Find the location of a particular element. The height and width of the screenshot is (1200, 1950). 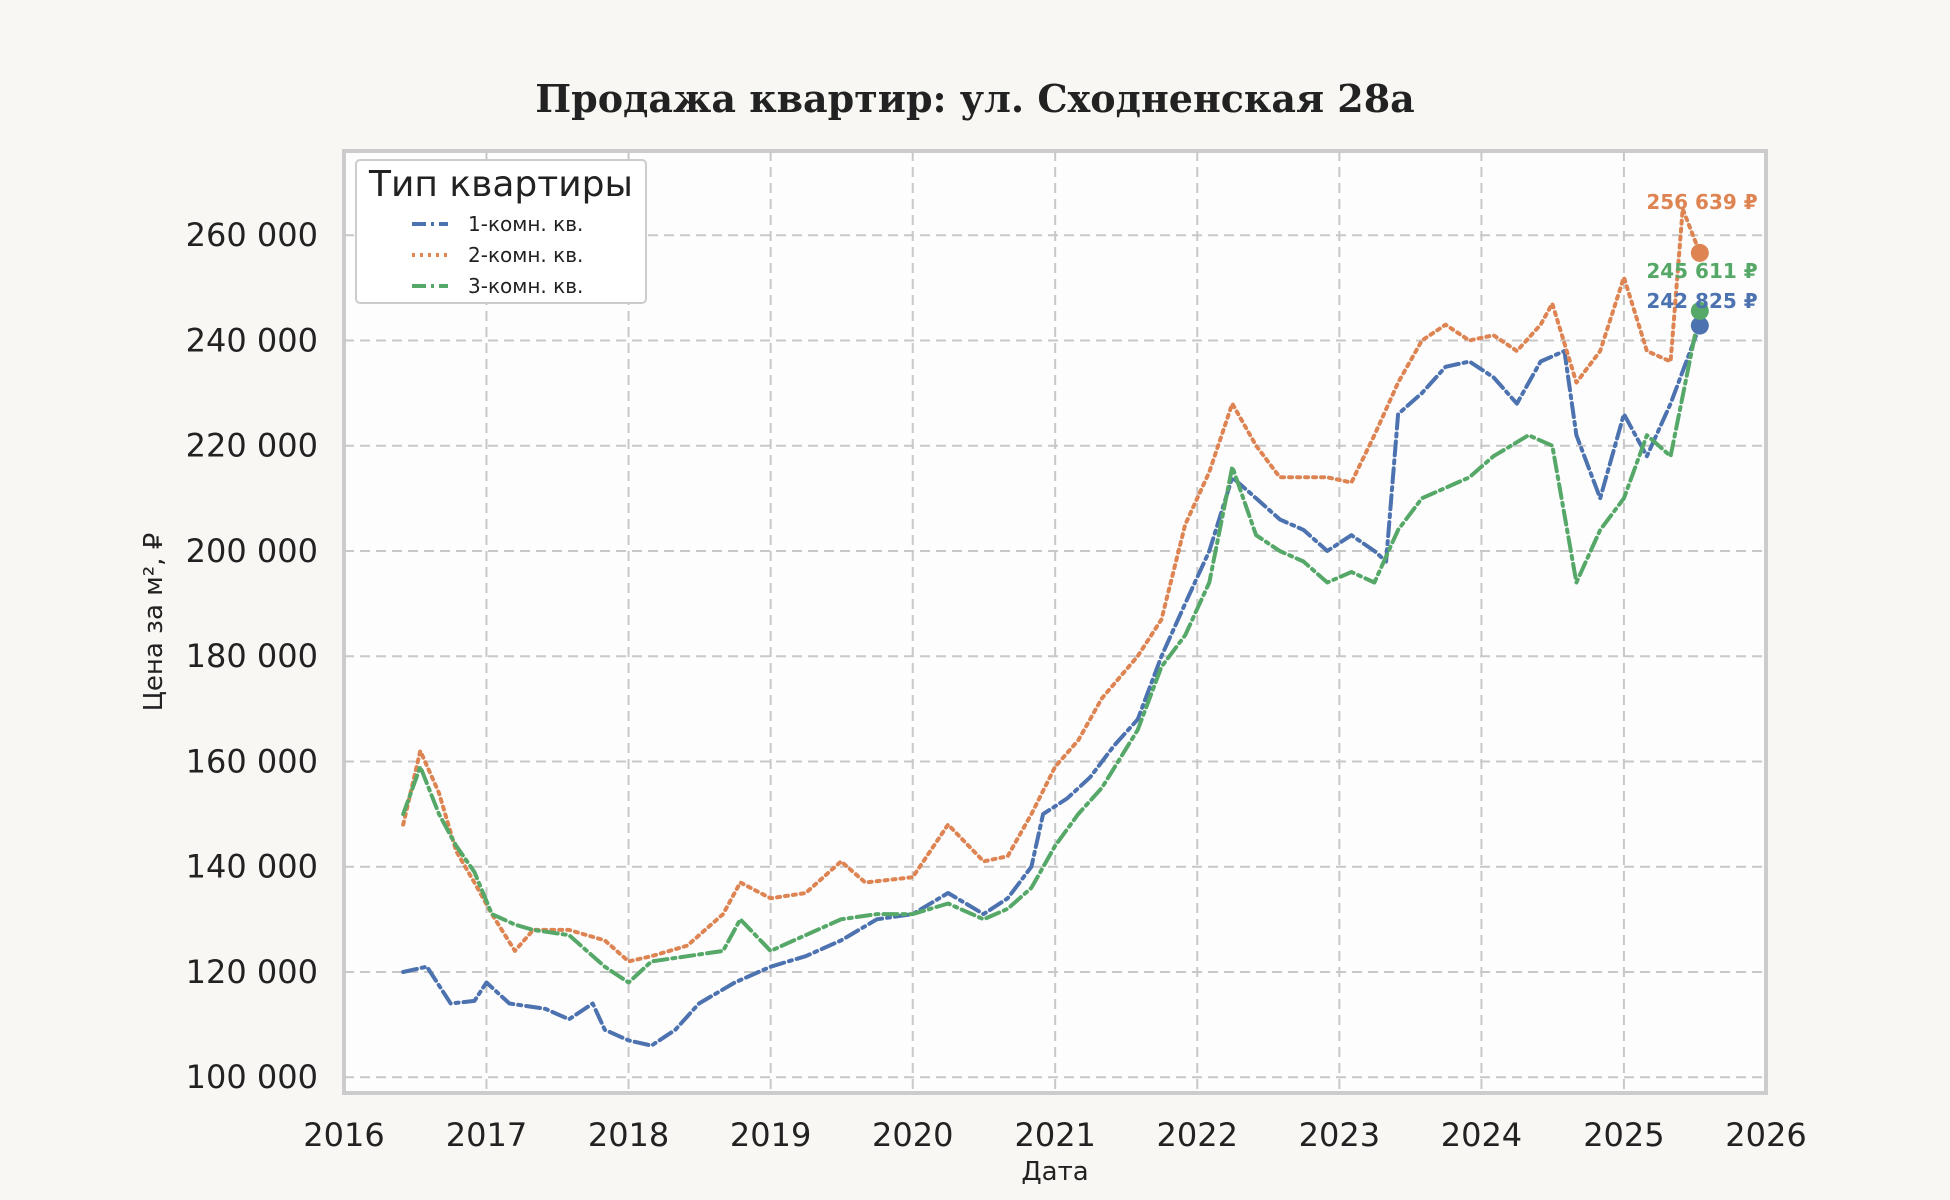

legend-box is located at coordinates (501, 231).